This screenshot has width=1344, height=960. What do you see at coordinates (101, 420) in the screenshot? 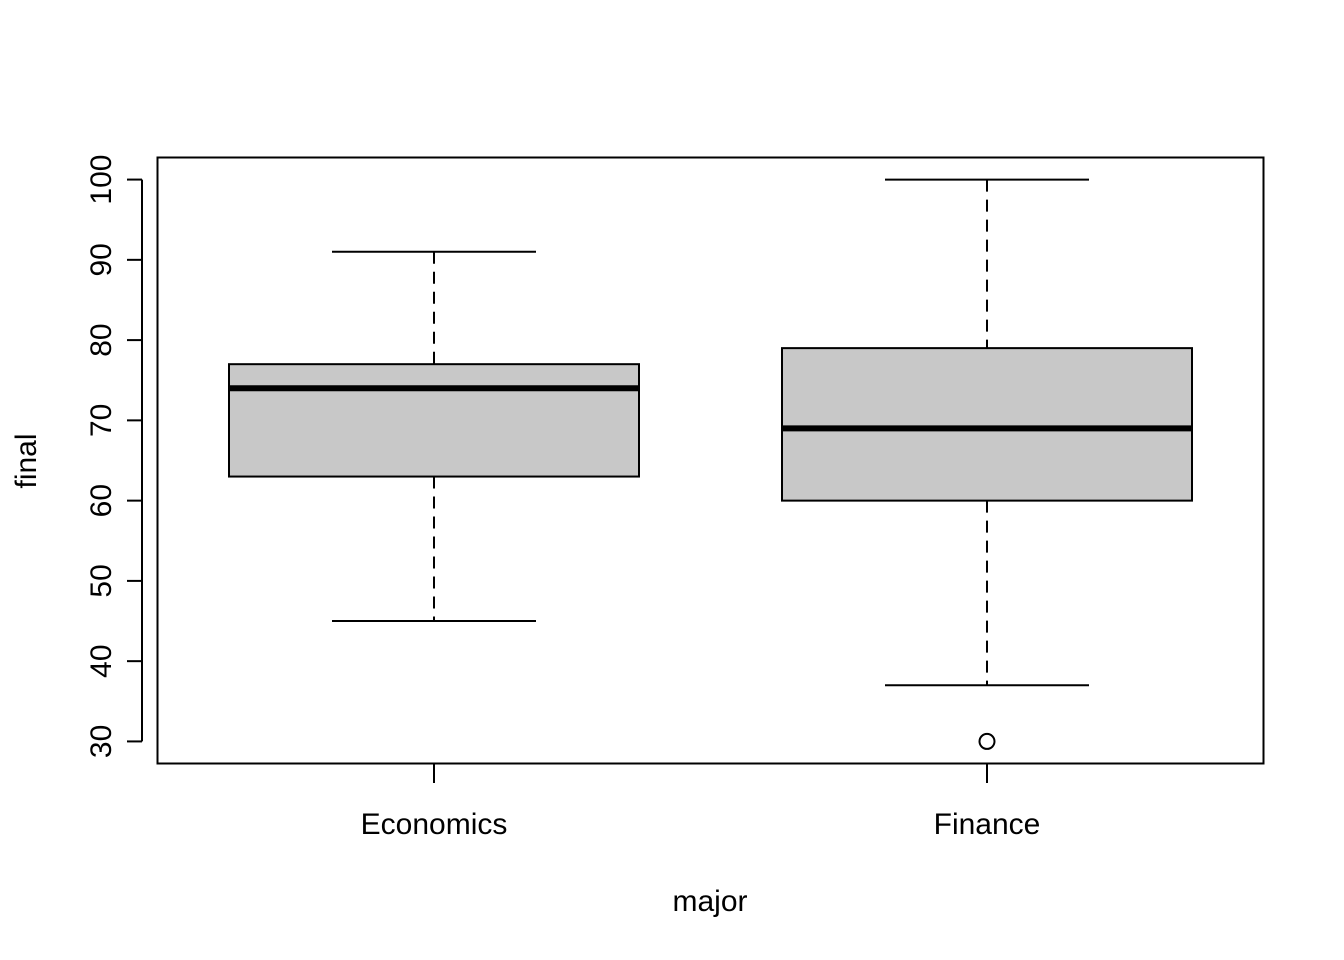
I see `y-tick-label: 70` at bounding box center [101, 420].